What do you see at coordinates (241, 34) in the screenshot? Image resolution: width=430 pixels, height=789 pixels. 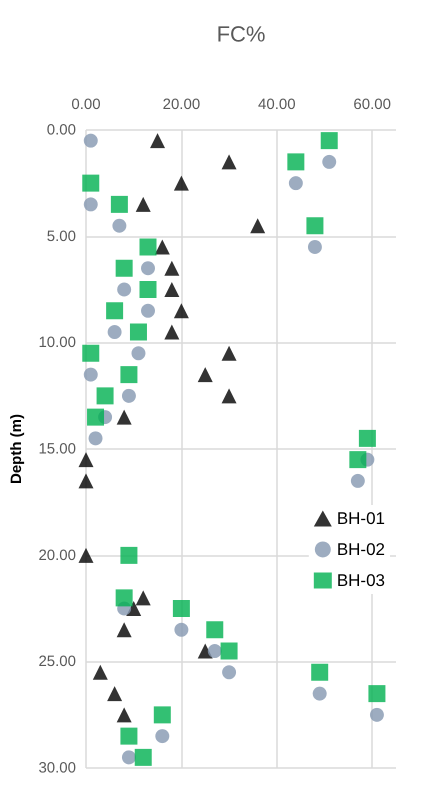 I see `chart-title: FC%` at bounding box center [241, 34].